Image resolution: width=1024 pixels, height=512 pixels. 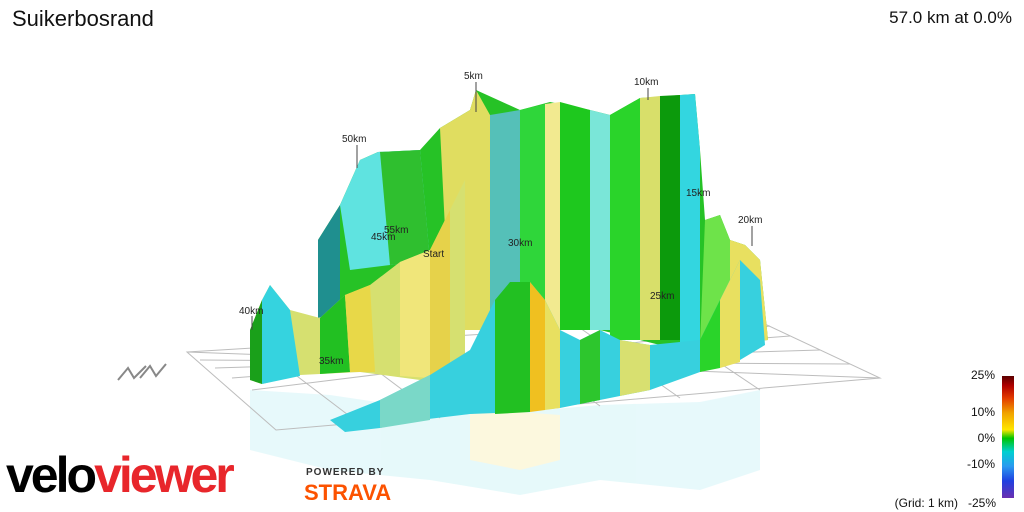 I want to click on legend-label-0: 0%, so click(x=986, y=438).